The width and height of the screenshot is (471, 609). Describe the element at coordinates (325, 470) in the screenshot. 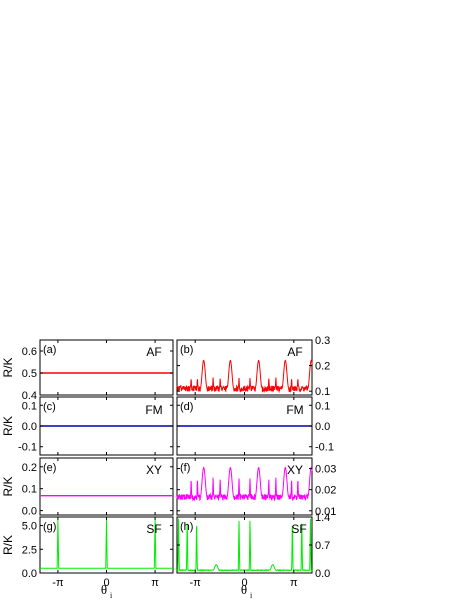

I see `y-tick-label-f-2: 0.03` at that location.